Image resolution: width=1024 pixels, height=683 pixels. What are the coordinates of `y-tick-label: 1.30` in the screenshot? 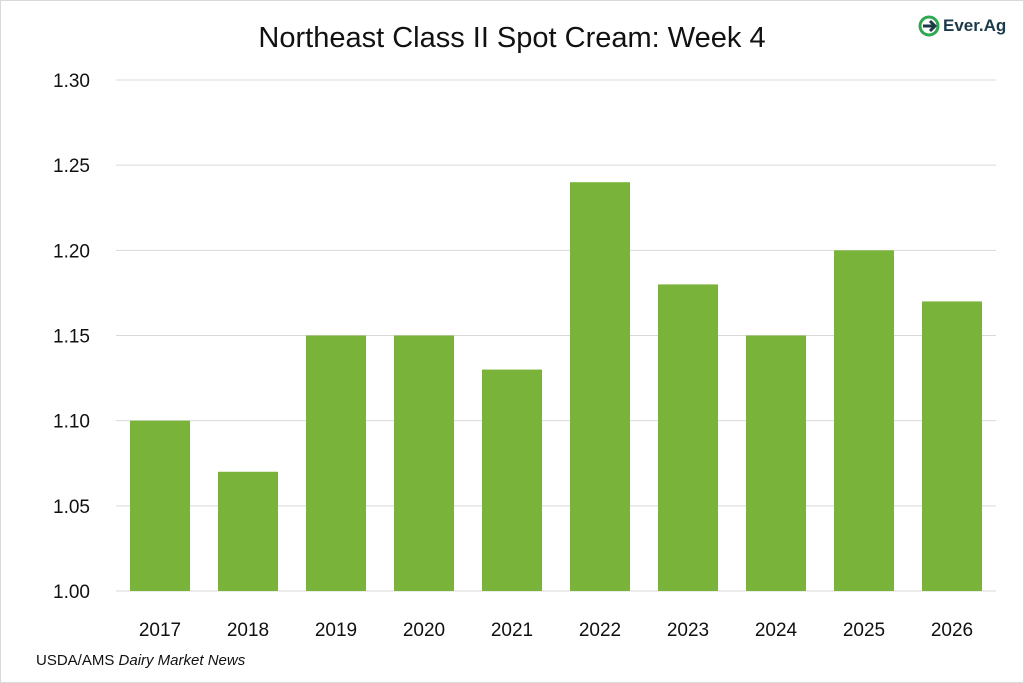 It's located at (71, 81).